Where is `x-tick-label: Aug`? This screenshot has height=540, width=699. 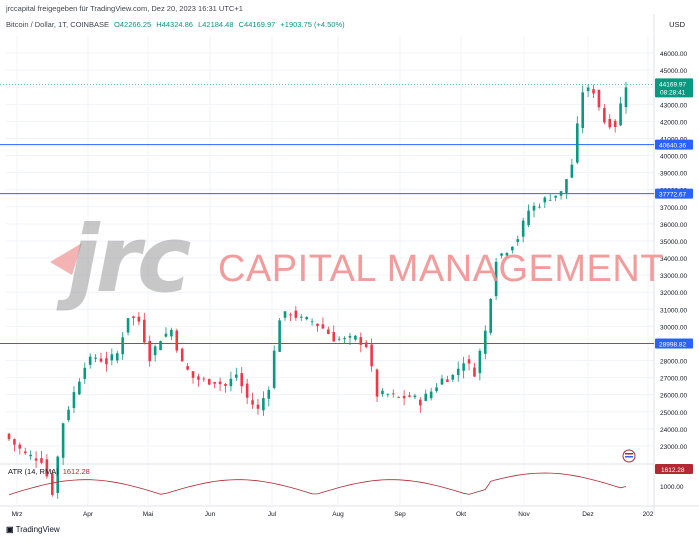
x-tick-label: Aug is located at coordinates (338, 514).